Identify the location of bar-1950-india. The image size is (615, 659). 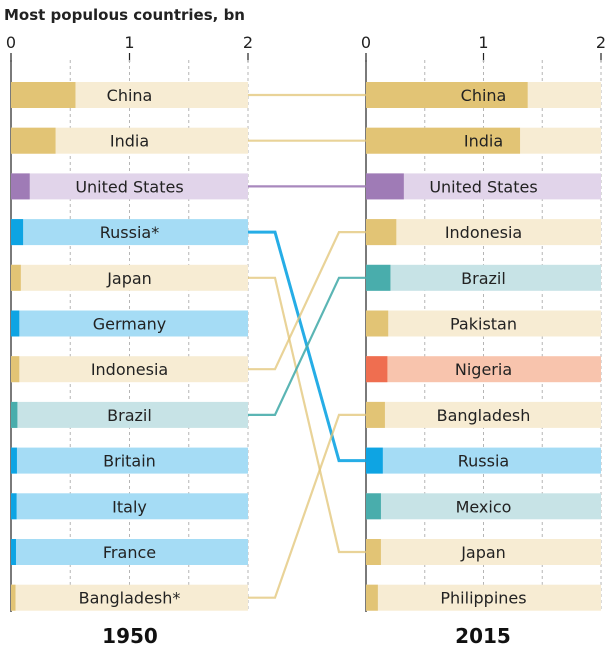
(33, 140).